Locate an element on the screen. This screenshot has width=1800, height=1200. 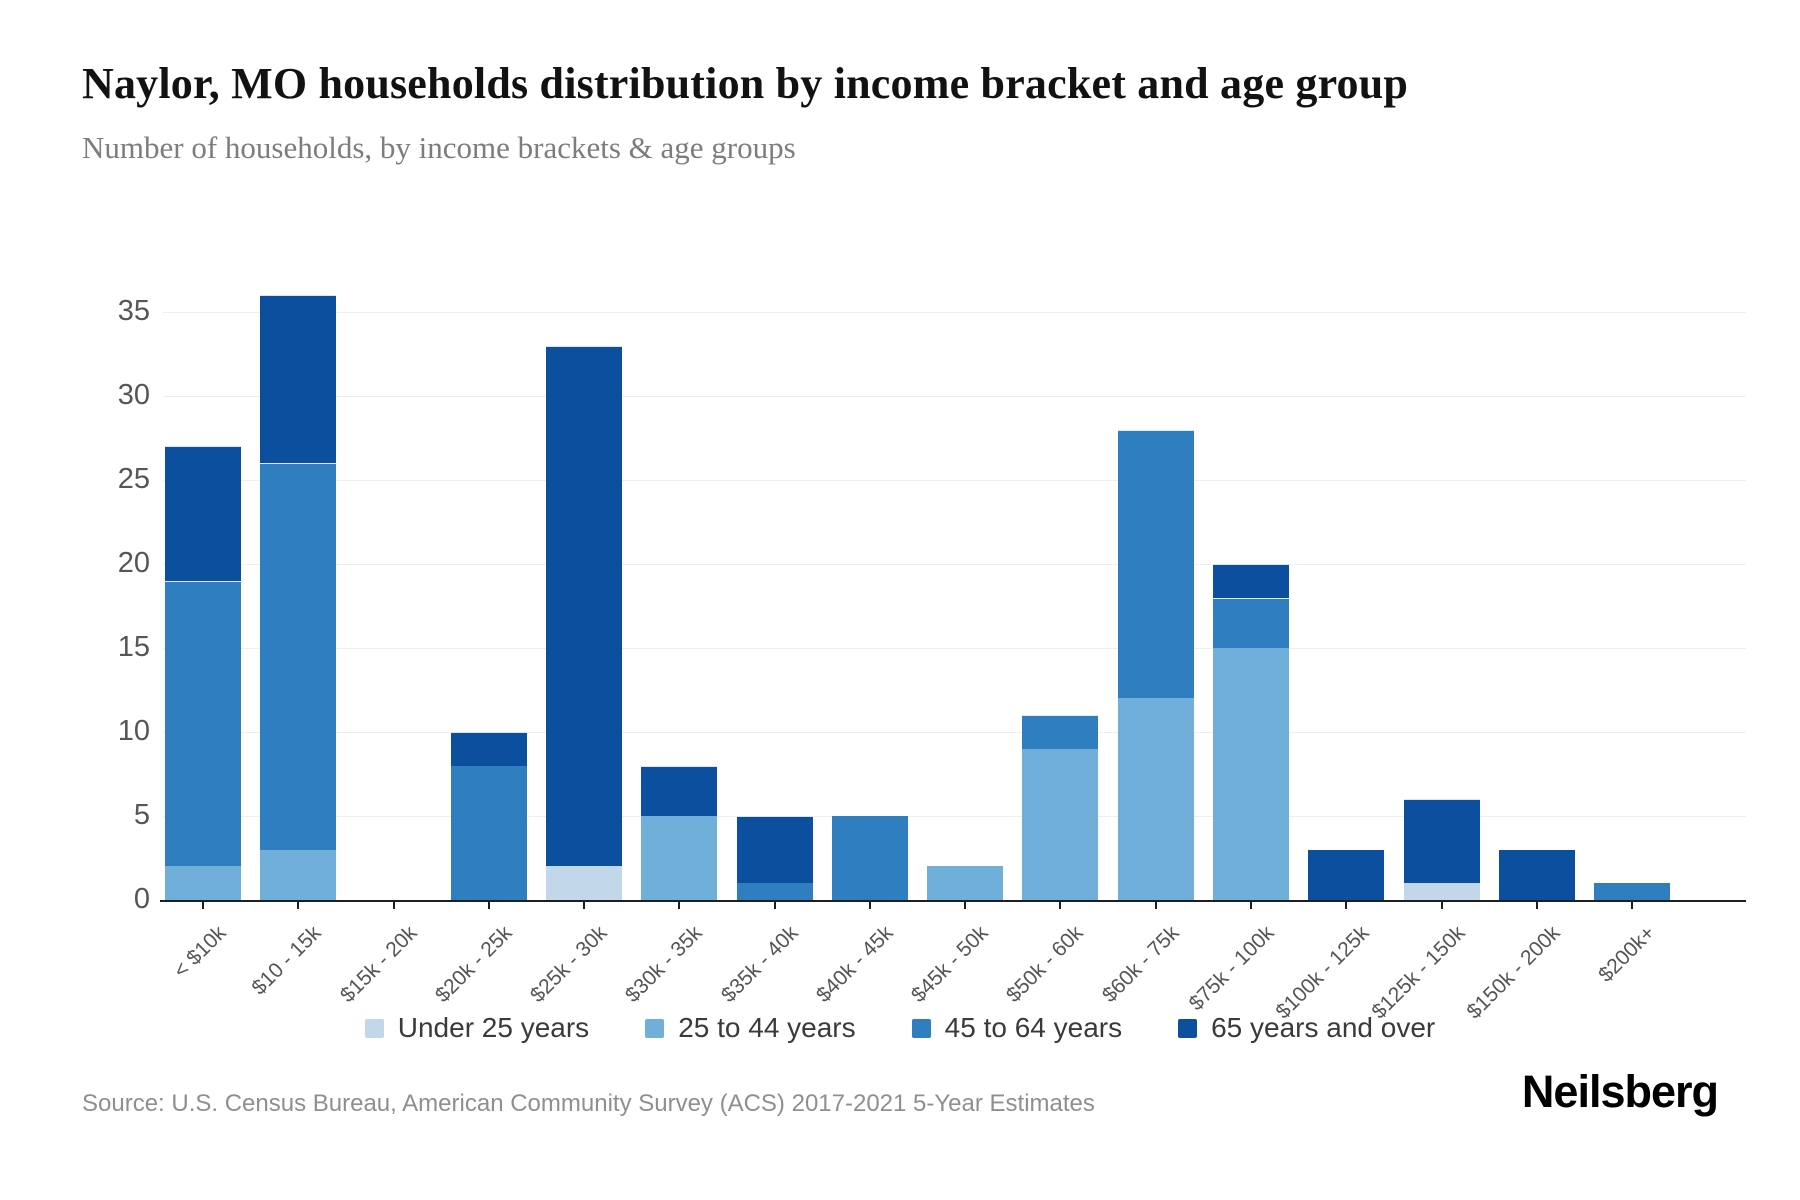
legend-item: 25 to 44 years is located at coordinates (750, 1028).